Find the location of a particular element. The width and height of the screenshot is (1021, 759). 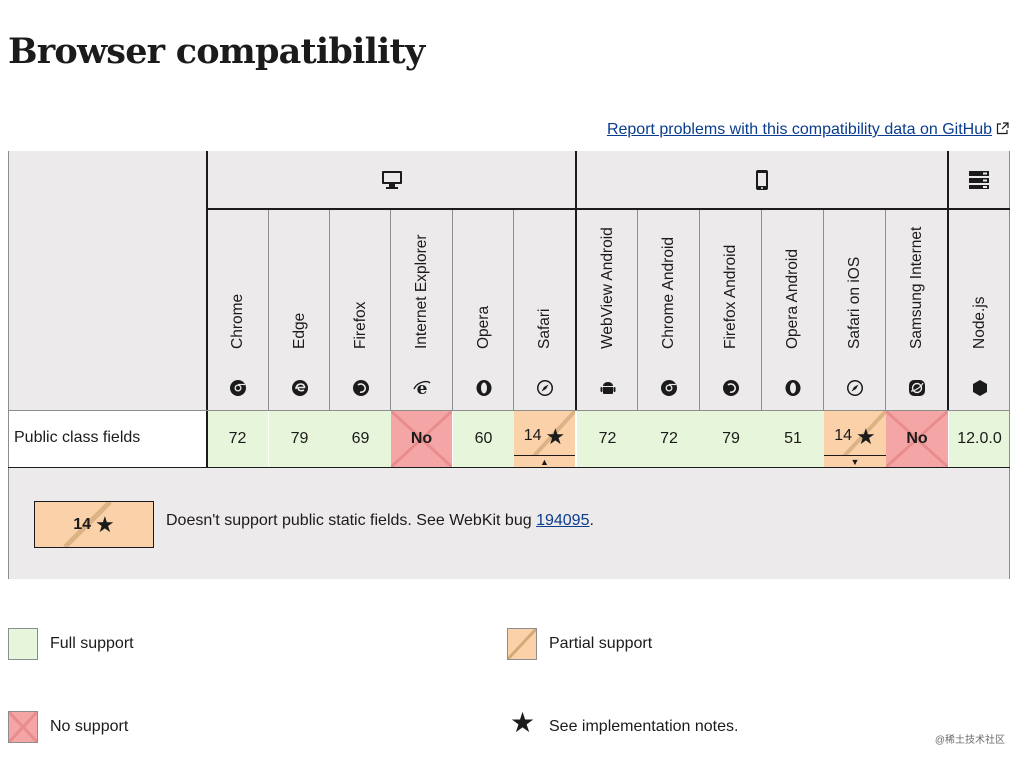

mobile-icon is located at coordinates (762, 180).